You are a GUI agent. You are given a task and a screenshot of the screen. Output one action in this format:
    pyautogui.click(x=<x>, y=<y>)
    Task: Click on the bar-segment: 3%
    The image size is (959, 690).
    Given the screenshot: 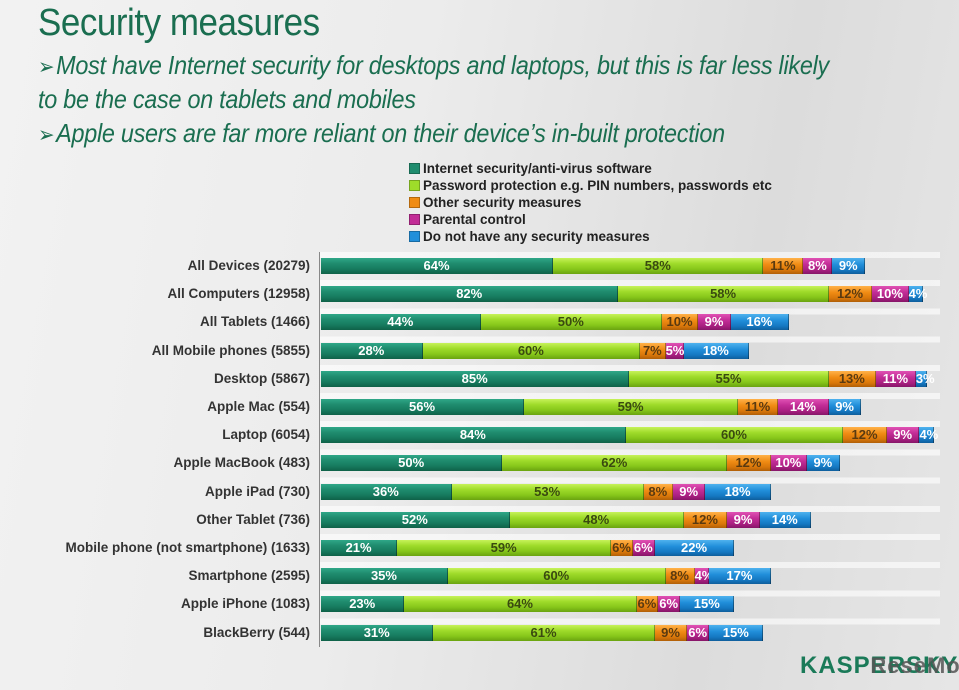 What is the action you would take?
    pyautogui.click(x=925, y=378)
    